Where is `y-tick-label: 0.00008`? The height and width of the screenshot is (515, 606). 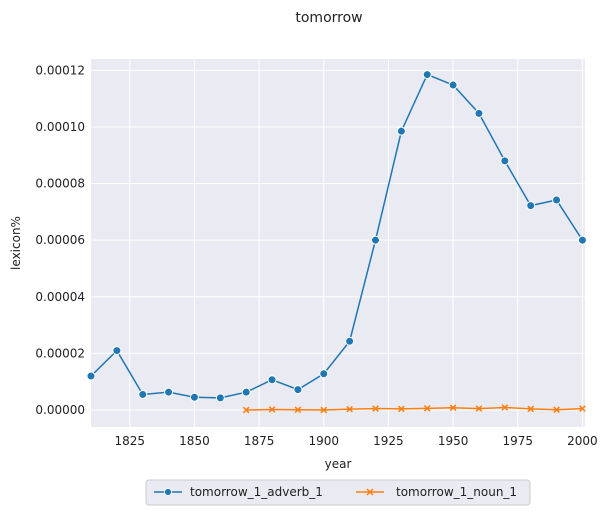
y-tick-label: 0.00008 is located at coordinates (60, 184).